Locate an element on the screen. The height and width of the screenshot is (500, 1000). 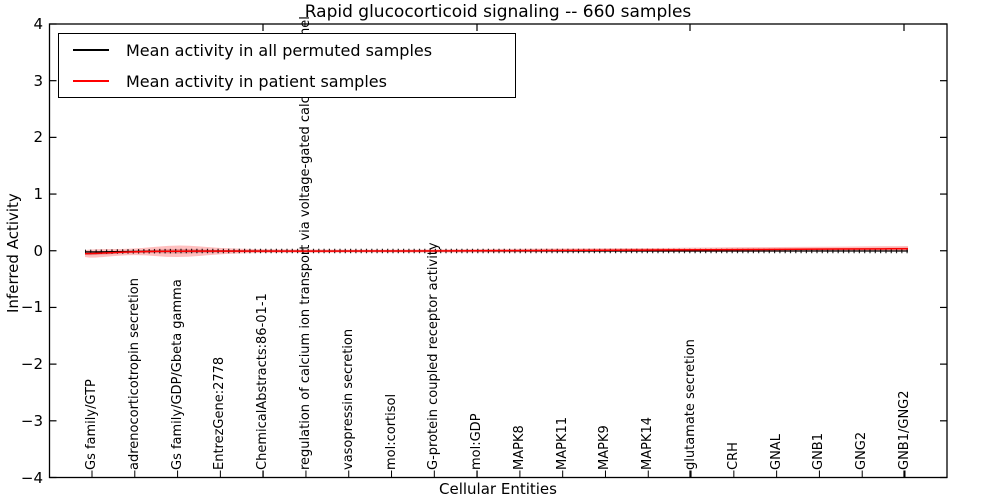
x-tick-label: MAPK8 is located at coordinates (519, 447).